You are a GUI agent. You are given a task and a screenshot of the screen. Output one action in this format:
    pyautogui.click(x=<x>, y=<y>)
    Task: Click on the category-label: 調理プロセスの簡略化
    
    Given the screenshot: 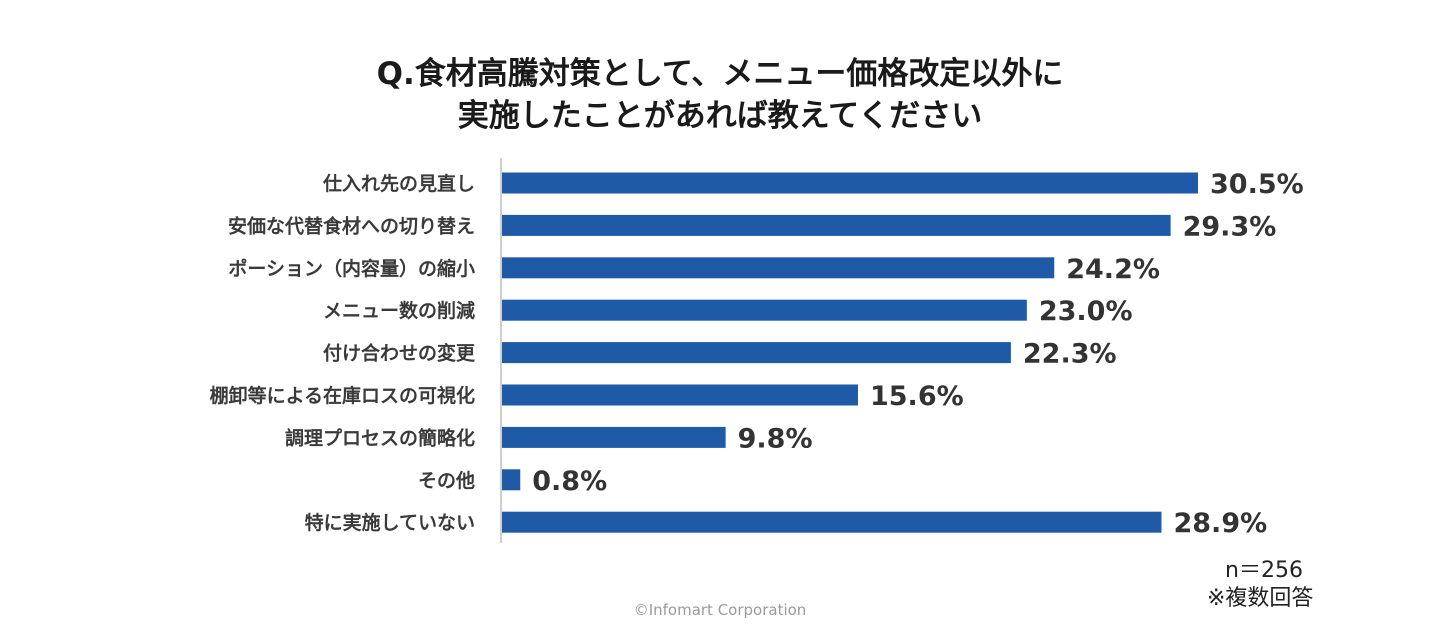 What is the action you would take?
    pyautogui.click(x=380, y=437)
    